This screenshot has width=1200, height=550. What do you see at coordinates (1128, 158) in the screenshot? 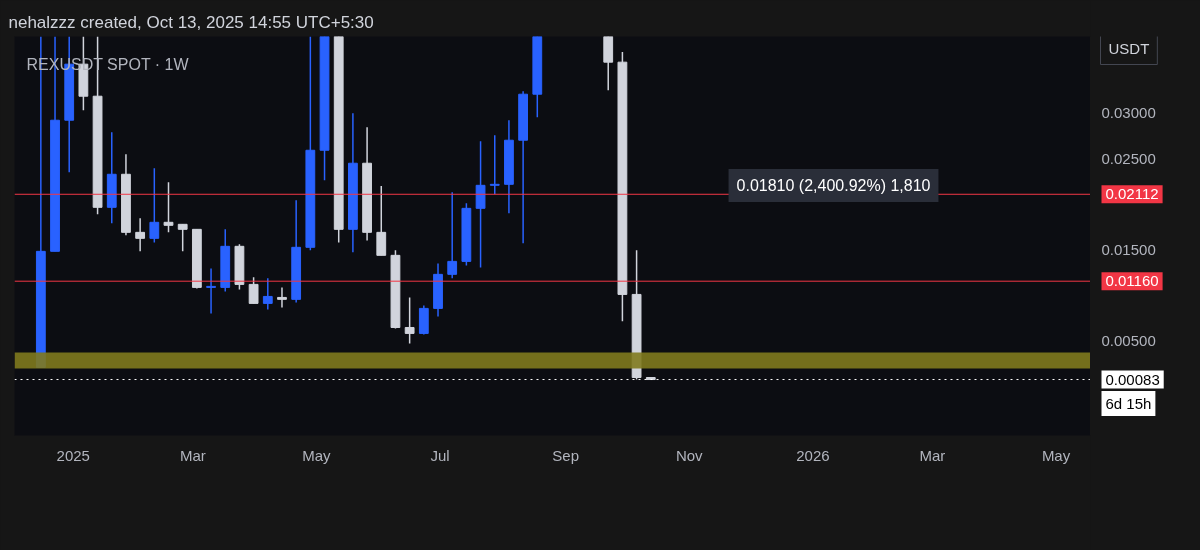
I see `y-tick-label: 0.02500` at bounding box center [1128, 158].